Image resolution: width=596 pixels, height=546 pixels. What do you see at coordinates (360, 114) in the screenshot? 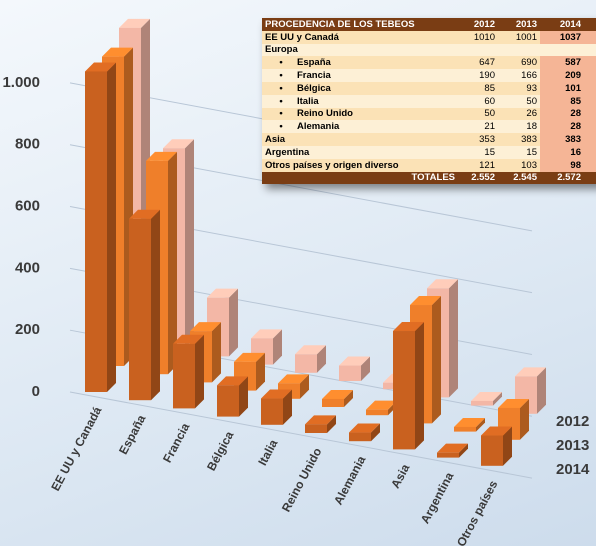
I see `table-cell: • Reino Unido` at bounding box center [360, 114].